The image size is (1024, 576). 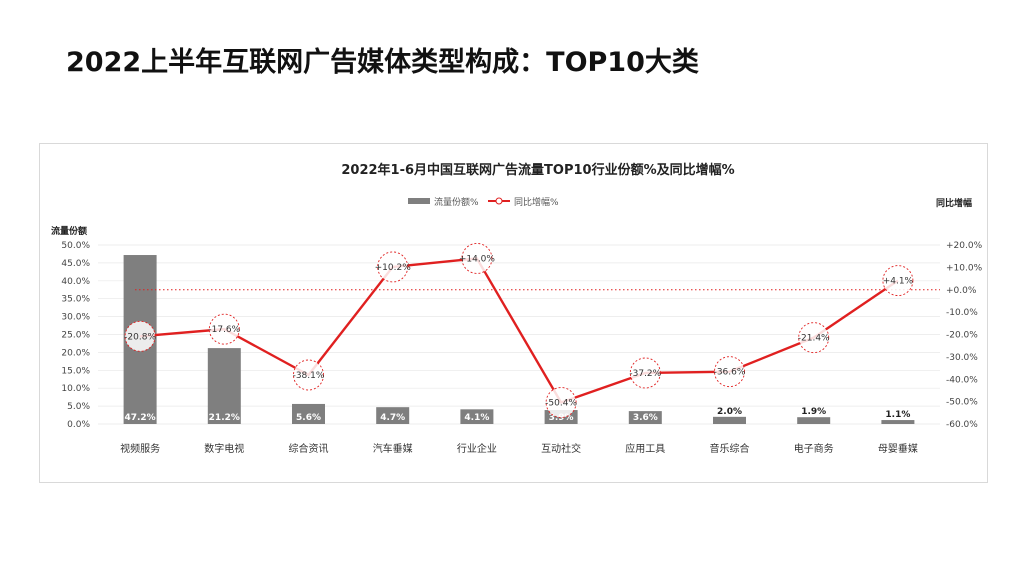 What do you see at coordinates (814, 448) in the screenshot?
I see `x-tick-label: 电子商务` at bounding box center [814, 448].